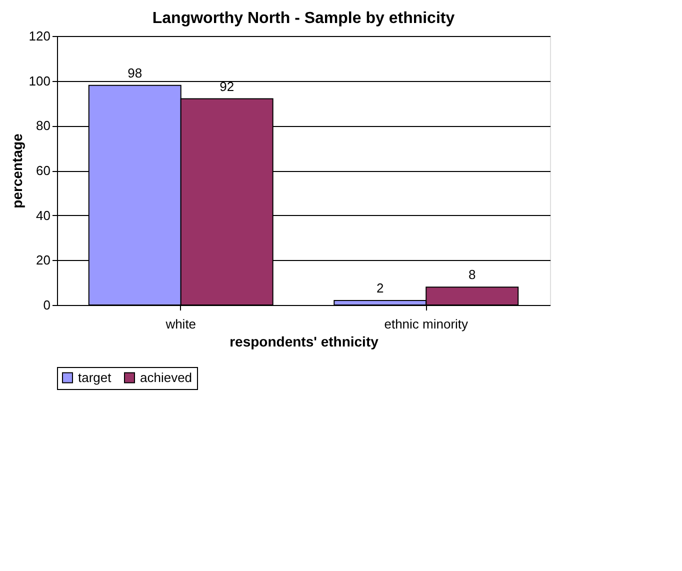 This screenshot has width=682, height=571. Describe the element at coordinates (227, 86) in the screenshot. I see `data-label: 92` at that location.